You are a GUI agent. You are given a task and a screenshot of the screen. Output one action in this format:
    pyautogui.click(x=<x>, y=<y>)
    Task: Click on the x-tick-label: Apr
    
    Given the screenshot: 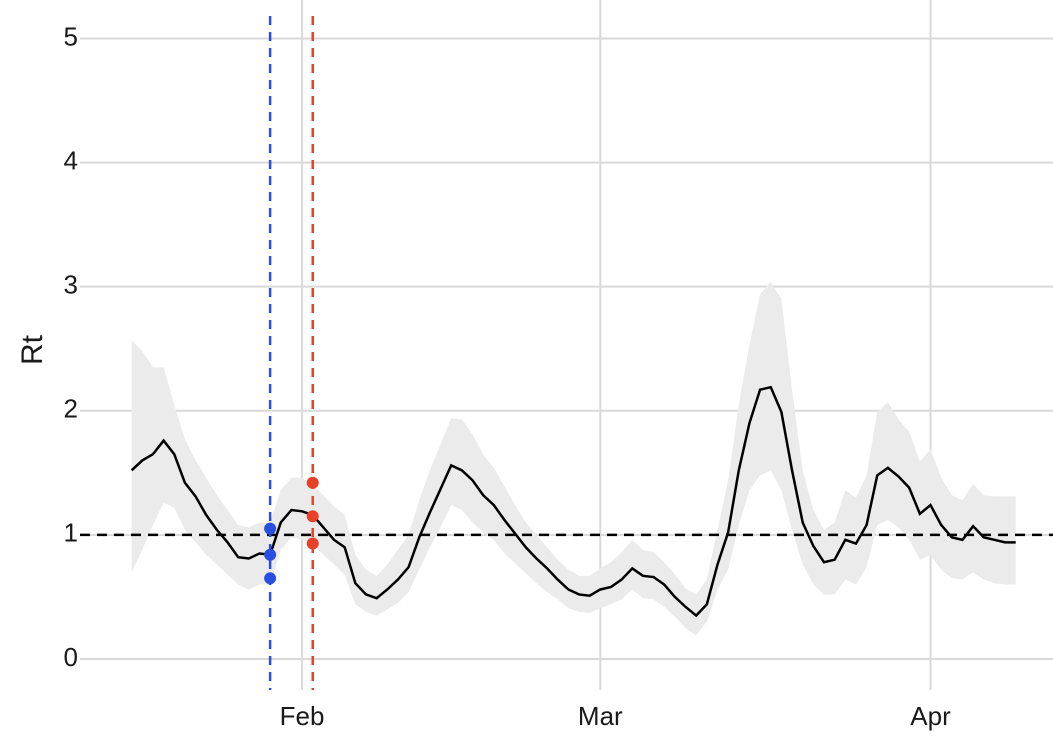 What is the action you would take?
    pyautogui.click(x=930, y=716)
    